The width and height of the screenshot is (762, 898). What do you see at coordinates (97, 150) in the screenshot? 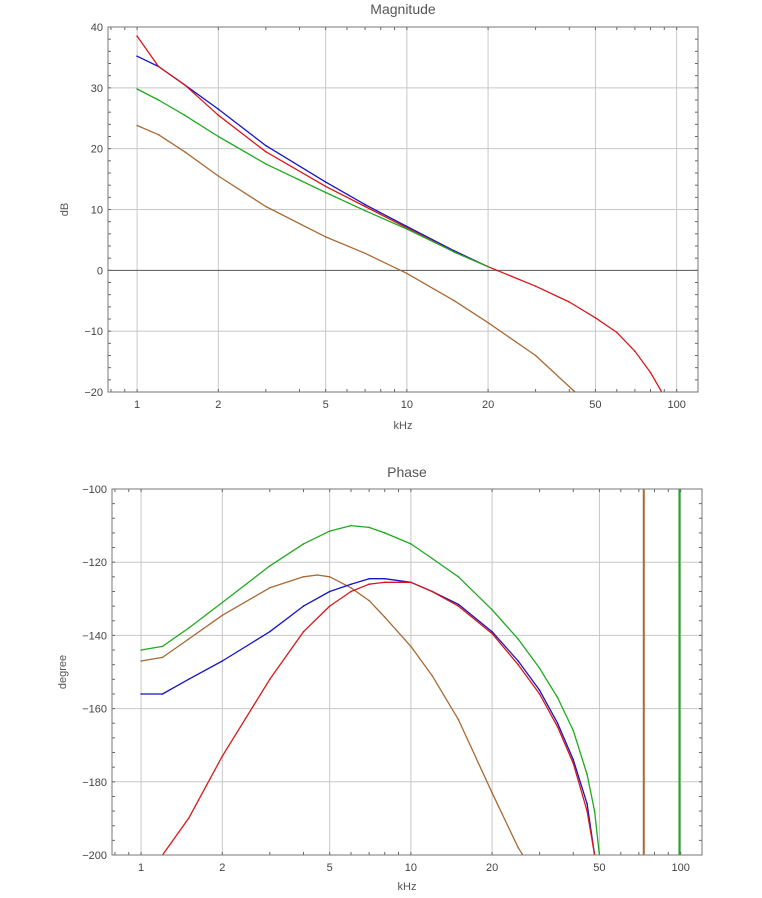
I see `y-tick-label: 20` at bounding box center [97, 150].